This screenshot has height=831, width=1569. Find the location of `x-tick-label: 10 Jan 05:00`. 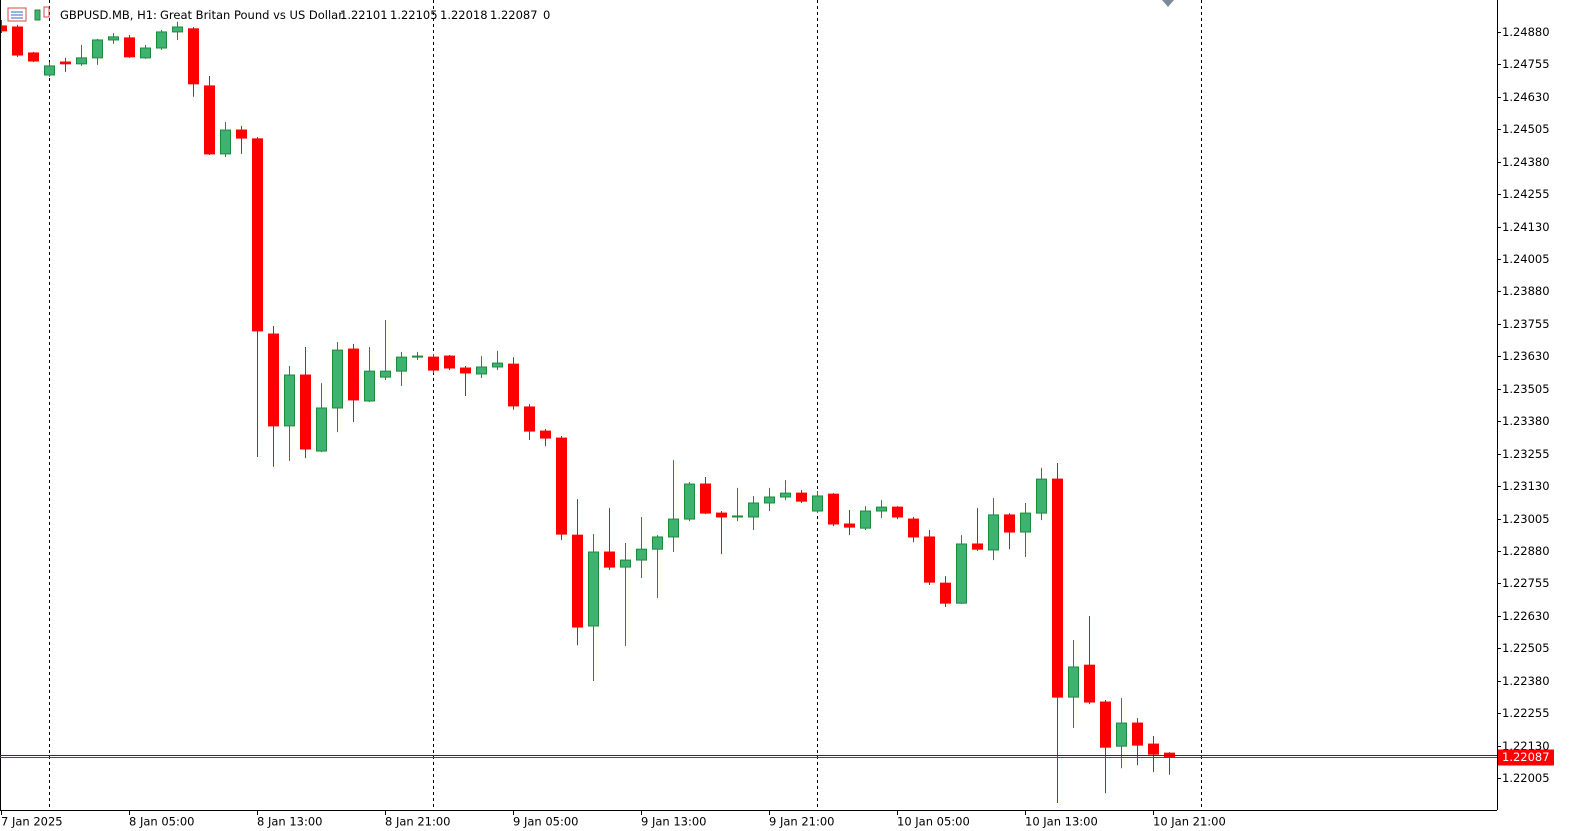

x-tick-label: 10 Jan 05:00 is located at coordinates (933, 822).